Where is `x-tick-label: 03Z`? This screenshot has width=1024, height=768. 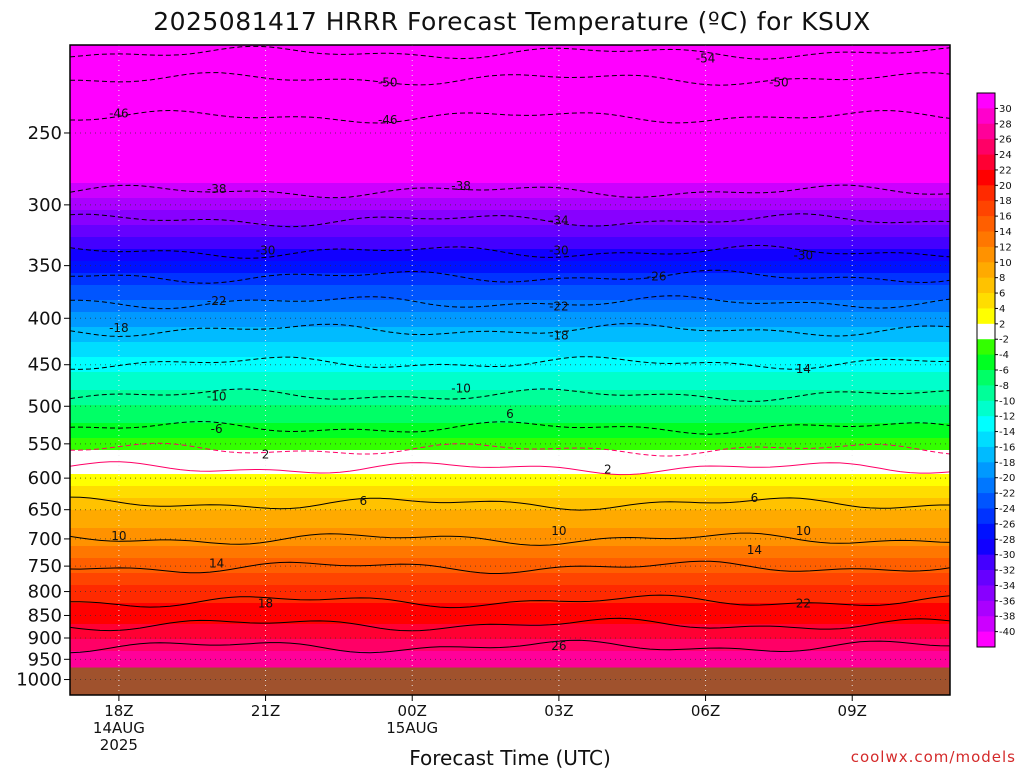 x-tick-label: 03Z is located at coordinates (558, 711).